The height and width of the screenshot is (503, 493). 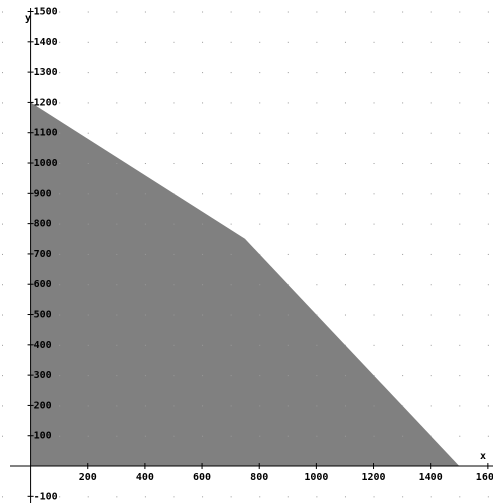 I want to click on x-tick-label: 800, so click(x=259, y=477).